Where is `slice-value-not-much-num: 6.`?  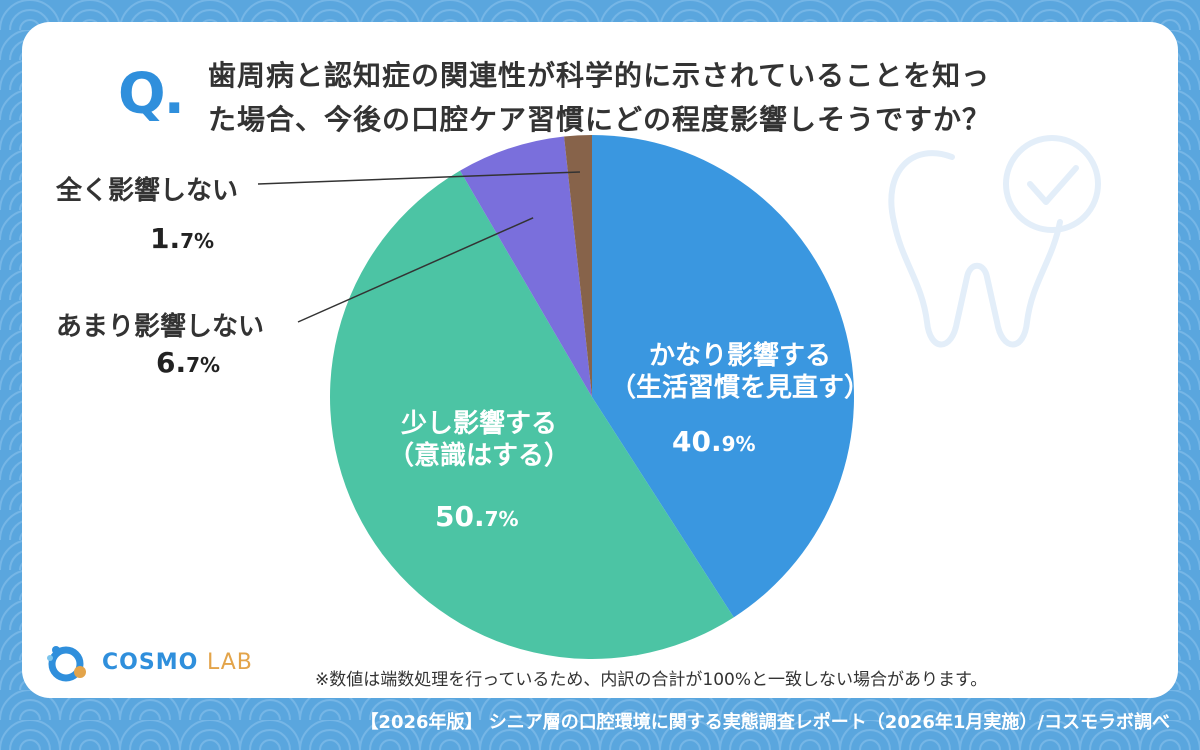
slice-value-not-much-num: 6. is located at coordinates (171, 362).